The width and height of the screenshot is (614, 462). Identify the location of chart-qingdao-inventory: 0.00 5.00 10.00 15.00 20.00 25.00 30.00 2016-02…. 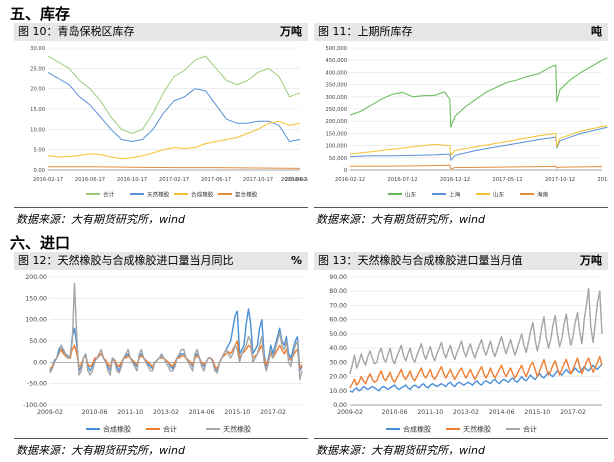
(169, 122).